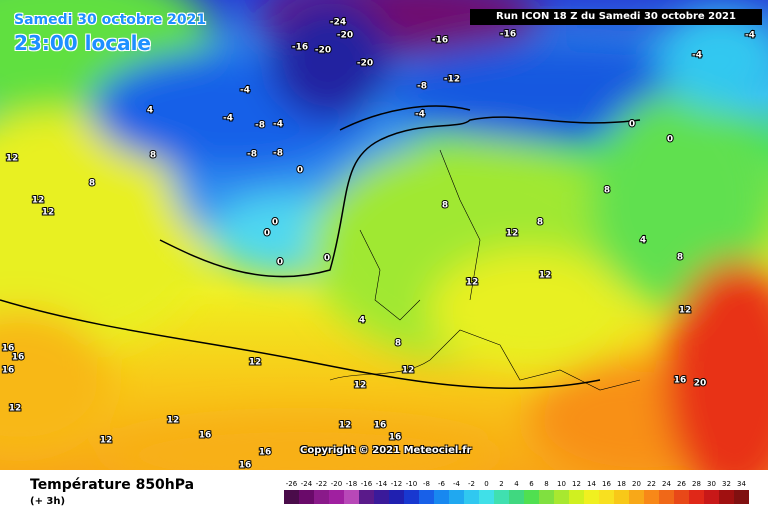 The image size is (768, 512). What do you see at coordinates (621, 484) in the screenshot?
I see `legend-label: 18` at bounding box center [621, 484].